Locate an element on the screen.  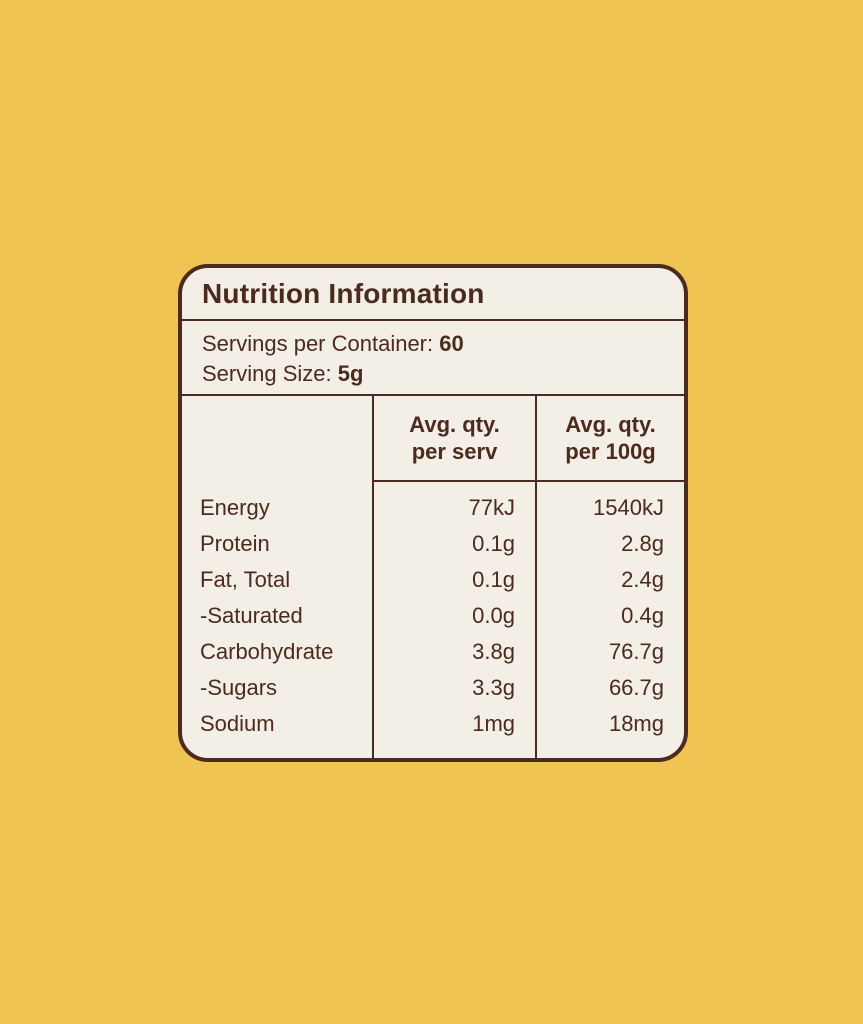
per-100g-values-column: 1540kJ 2.8g 2.4g 0.4g 76.7g 66.7g 18mg is located at coordinates (609, 620).